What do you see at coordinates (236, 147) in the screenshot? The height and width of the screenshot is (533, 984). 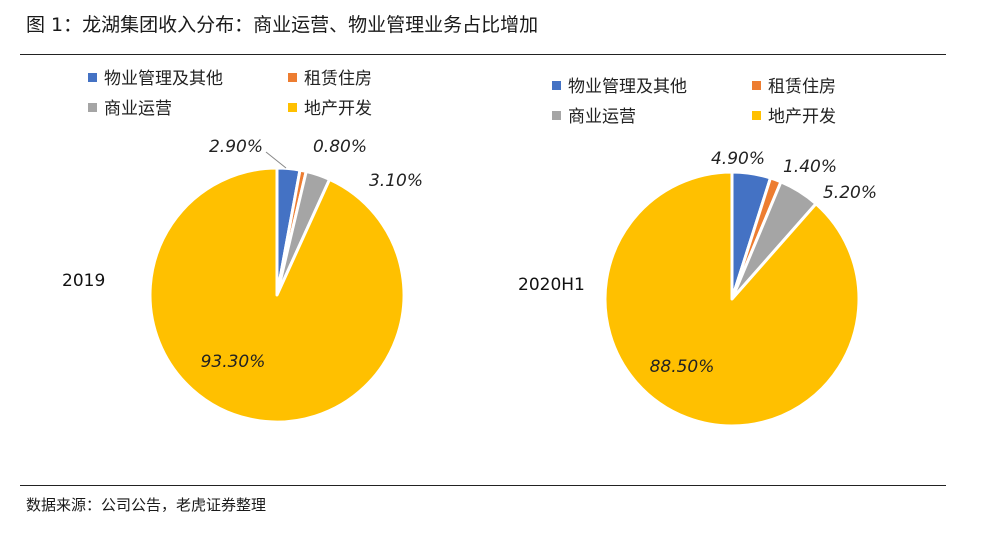 I see `data-label-0-0: 2.90%` at bounding box center [236, 147].